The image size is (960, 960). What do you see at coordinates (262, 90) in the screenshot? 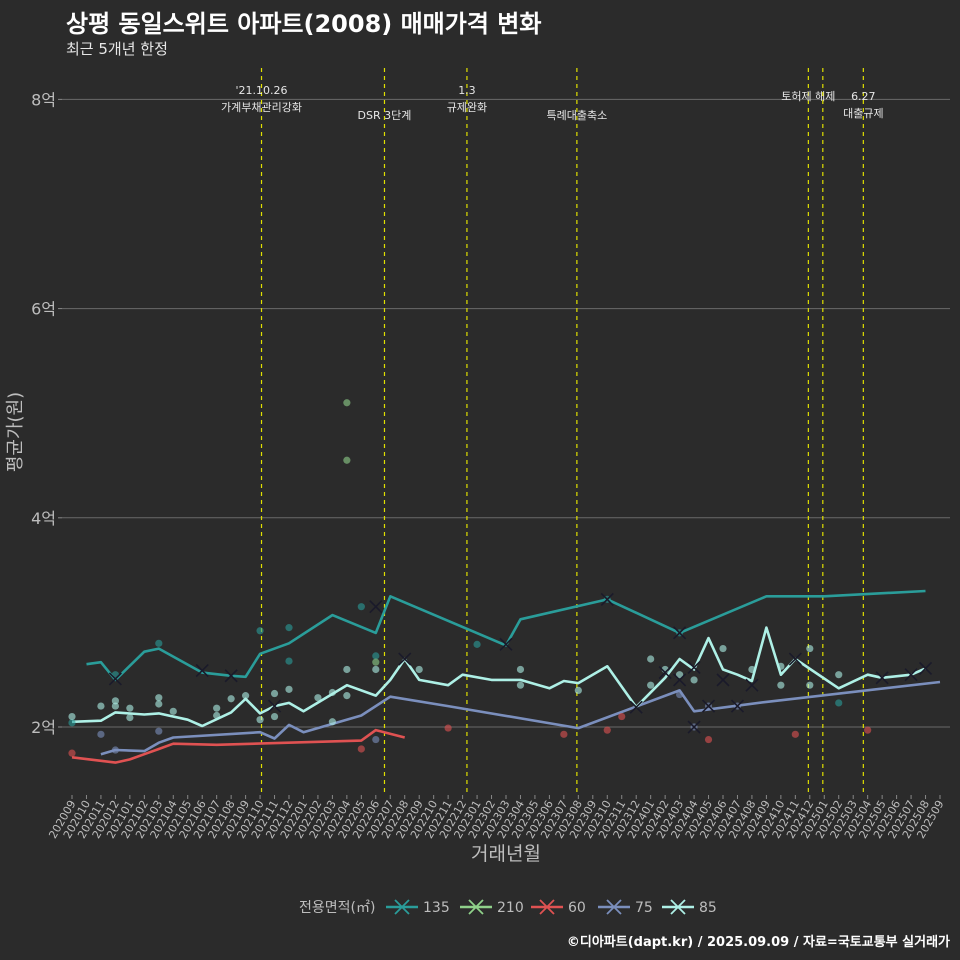
I see `event-label: '21.10.26` at bounding box center [262, 90].